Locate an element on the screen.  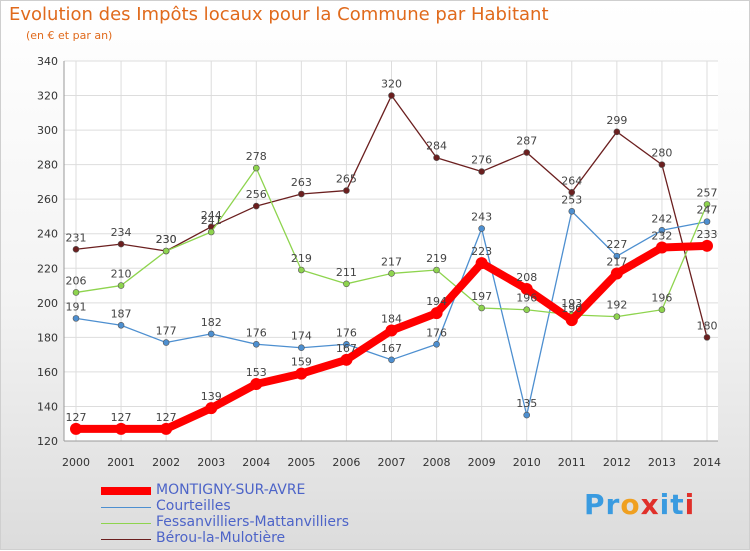
data-label: 247 is located at coordinates (707, 210).